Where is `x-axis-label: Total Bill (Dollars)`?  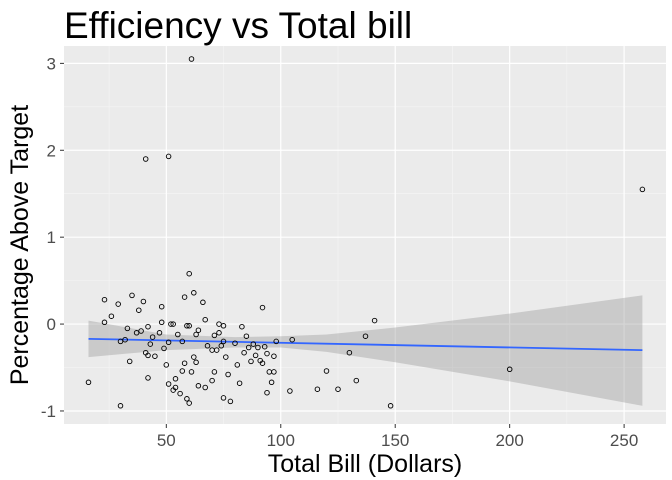 x-axis-label: Total Bill (Dollars) is located at coordinates (365, 464).